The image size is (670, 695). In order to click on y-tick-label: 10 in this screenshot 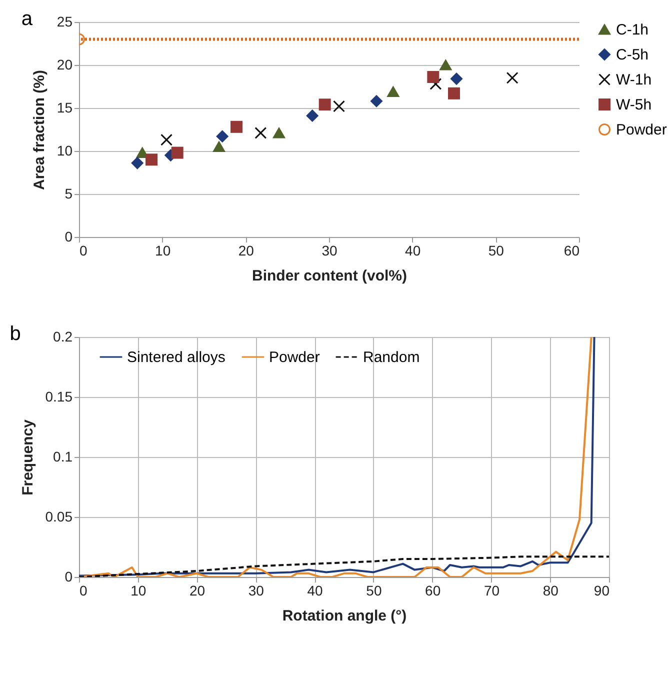, I will do `click(64, 150)`.